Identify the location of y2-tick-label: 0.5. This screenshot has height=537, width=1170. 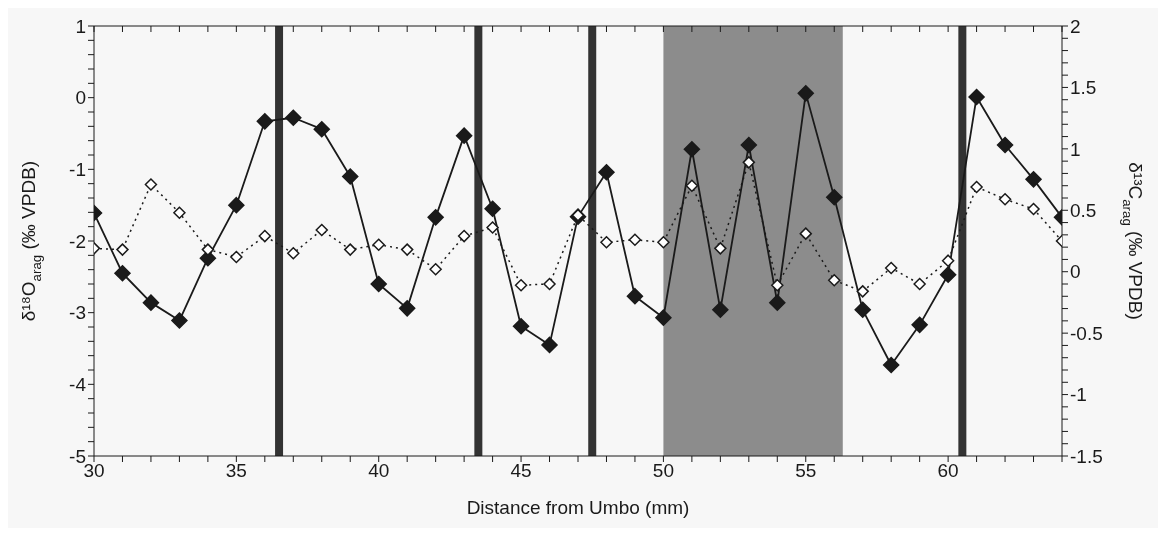
(1083, 211).